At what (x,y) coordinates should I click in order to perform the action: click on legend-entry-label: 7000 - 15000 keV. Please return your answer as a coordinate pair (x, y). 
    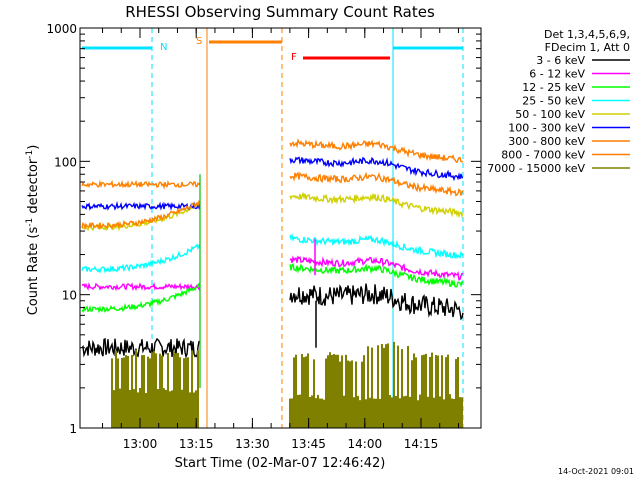
    Looking at the image, I should click on (536, 168).